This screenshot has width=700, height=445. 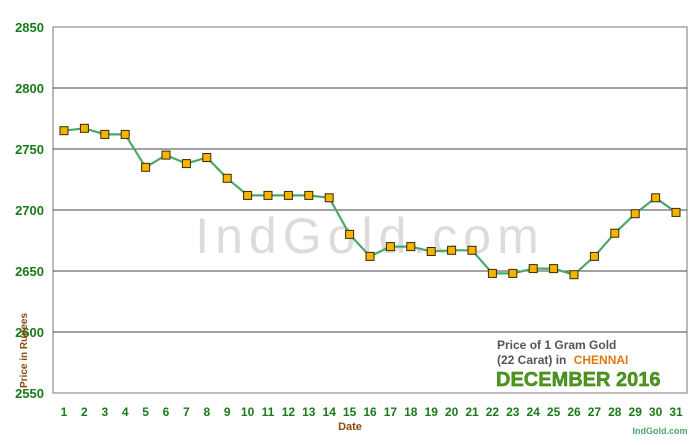 I want to click on x-tick-label-14: 14, so click(x=330, y=412).